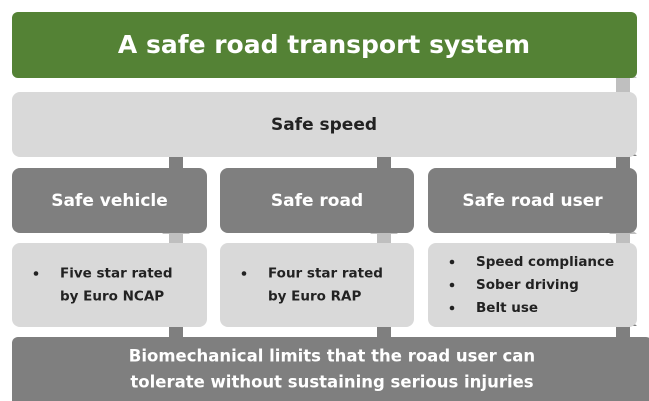 The width and height of the screenshot is (649, 401). I want to click on bullet-text: by Euro RAP, so click(314, 297).